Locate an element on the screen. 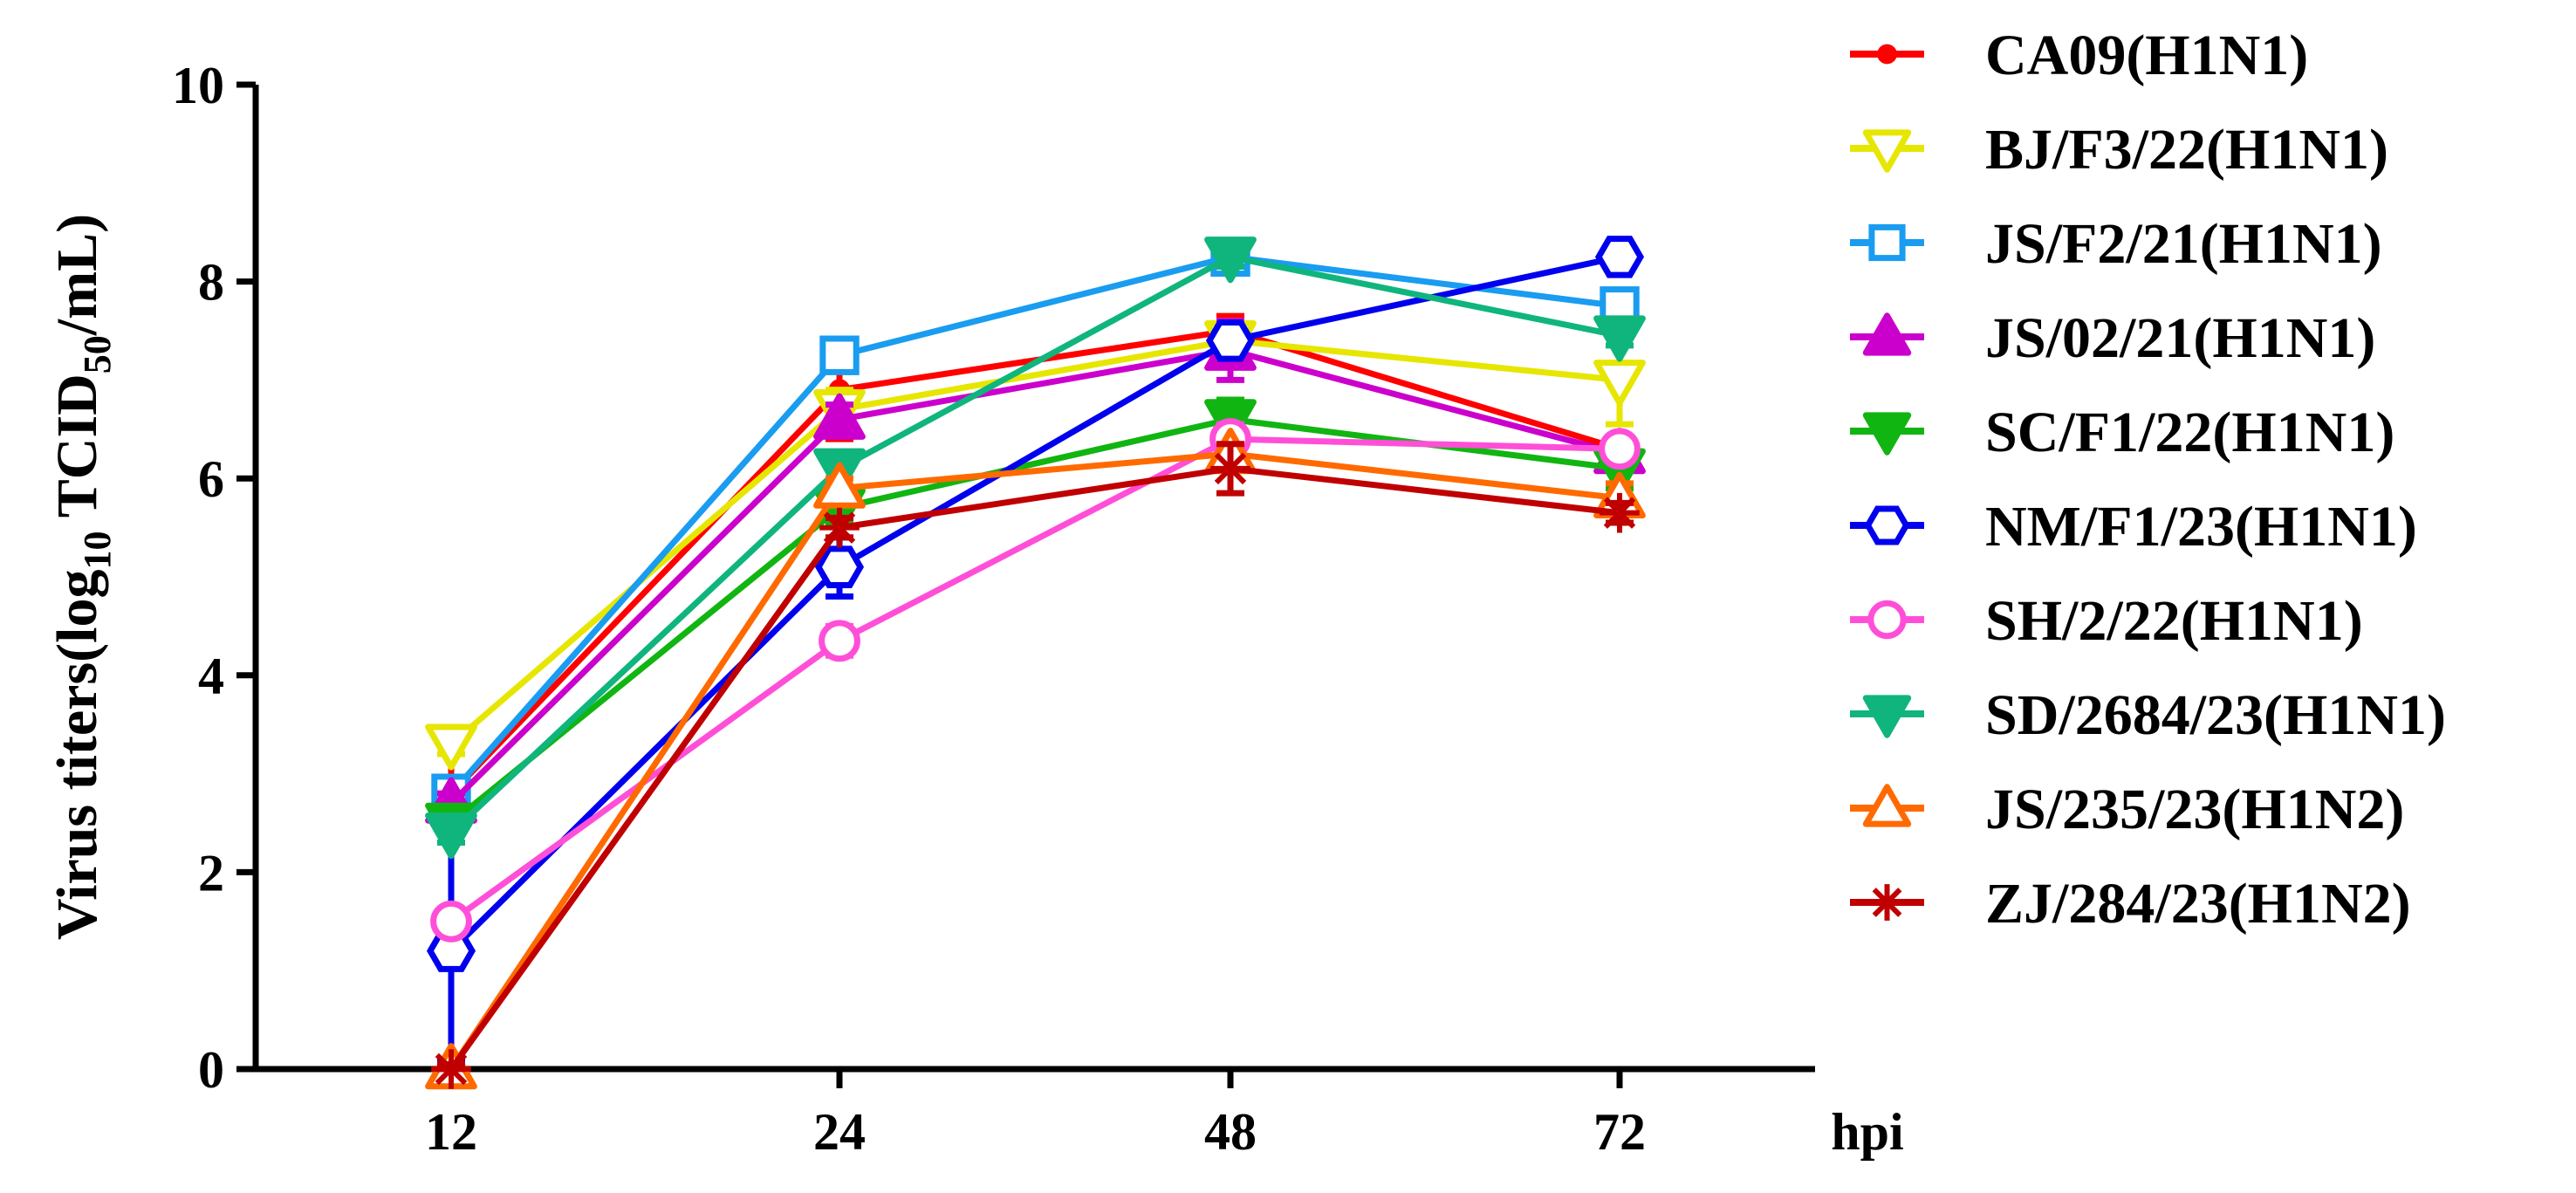 This screenshot has width=2576, height=1193. legend-item: JS/02/21(H1N1) is located at coordinates (2112, 338).